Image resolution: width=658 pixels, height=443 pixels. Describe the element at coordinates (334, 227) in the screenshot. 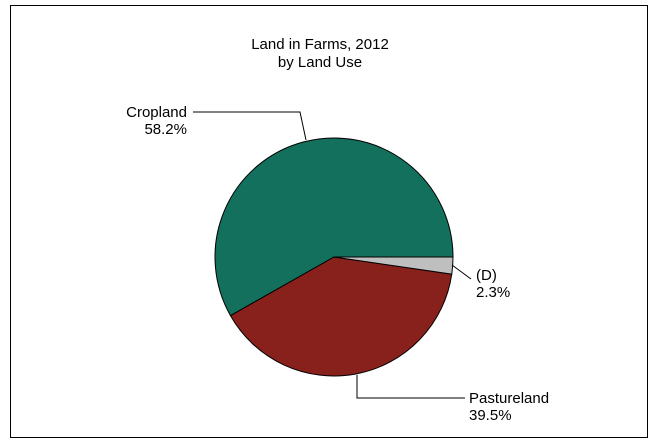

I see `pie-slice-cropland` at that location.